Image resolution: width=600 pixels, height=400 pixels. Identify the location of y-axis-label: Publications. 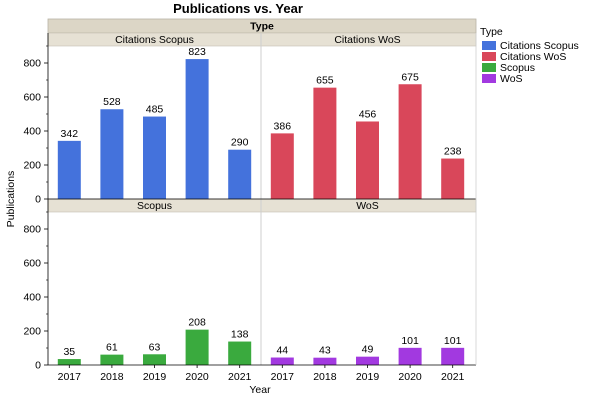
(11, 199).